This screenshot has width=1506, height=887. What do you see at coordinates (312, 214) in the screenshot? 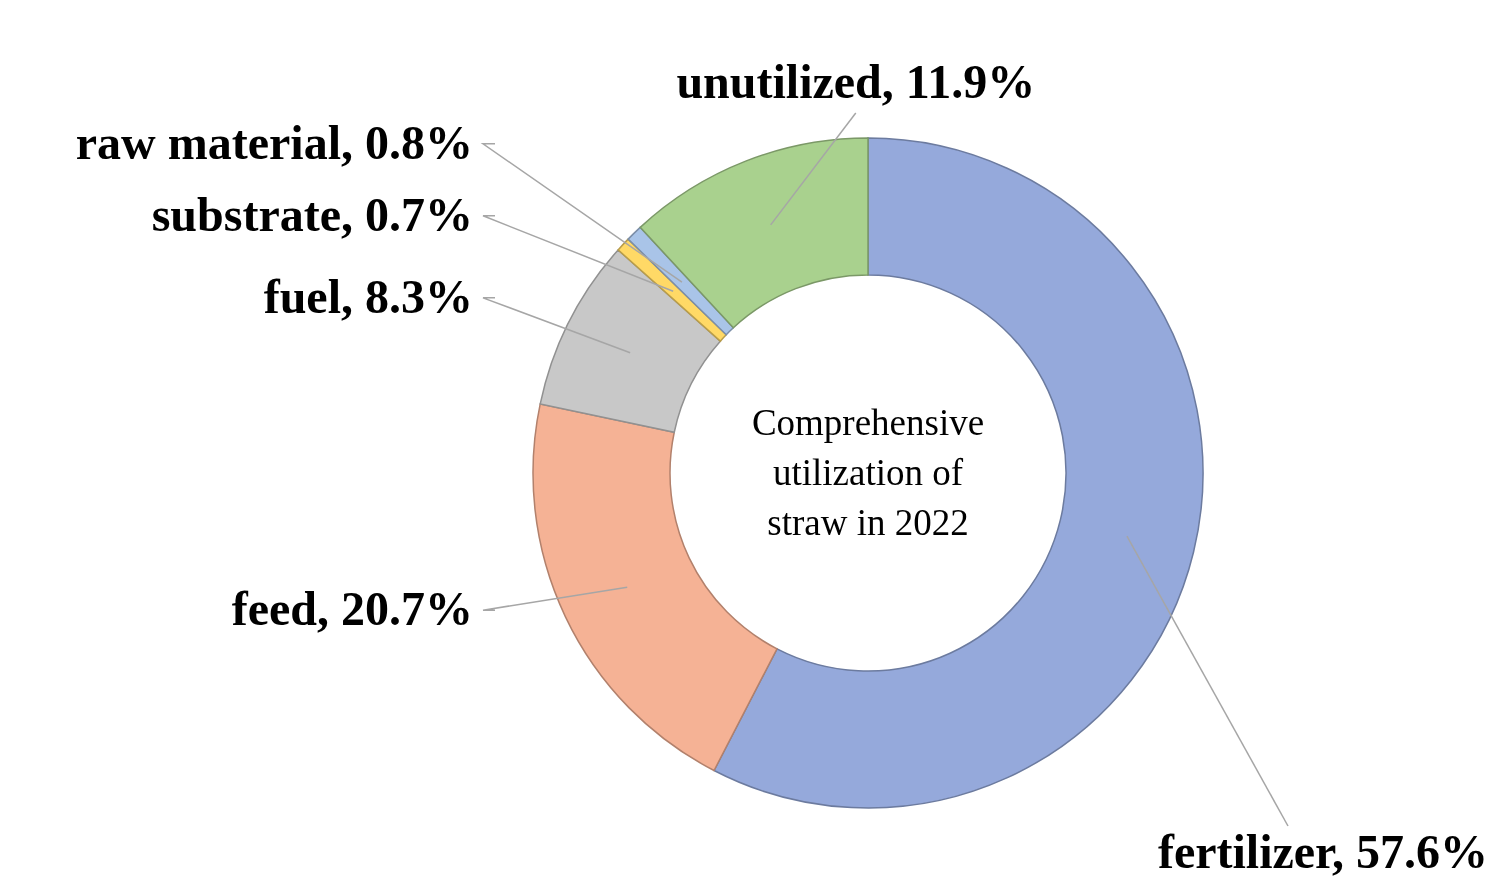
I see `slice-label: substrate, 0.7%` at bounding box center [312, 214].